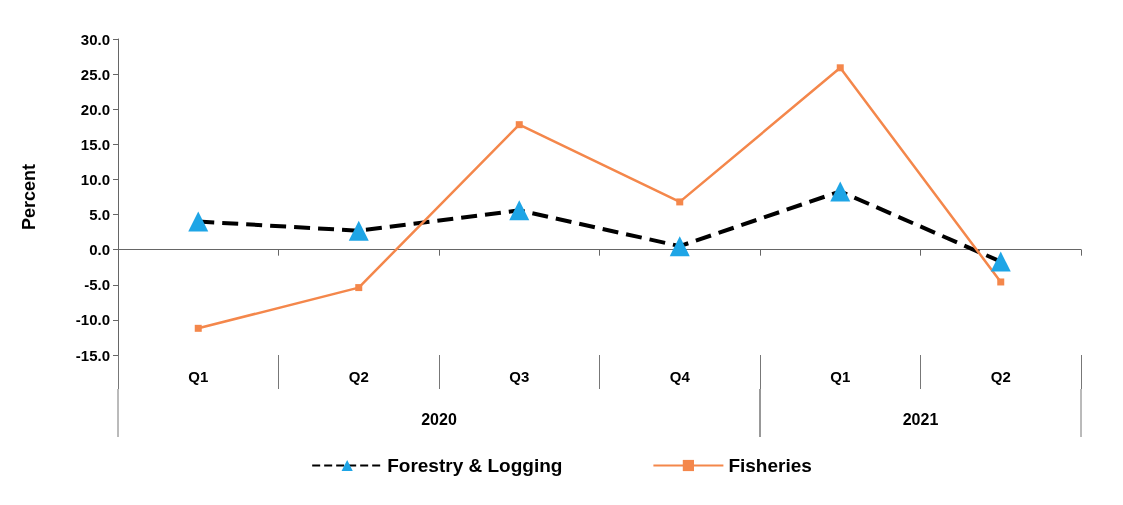  What do you see at coordinates (95, 109) in the screenshot?
I see `y-tick-label: 20.0` at bounding box center [95, 109].